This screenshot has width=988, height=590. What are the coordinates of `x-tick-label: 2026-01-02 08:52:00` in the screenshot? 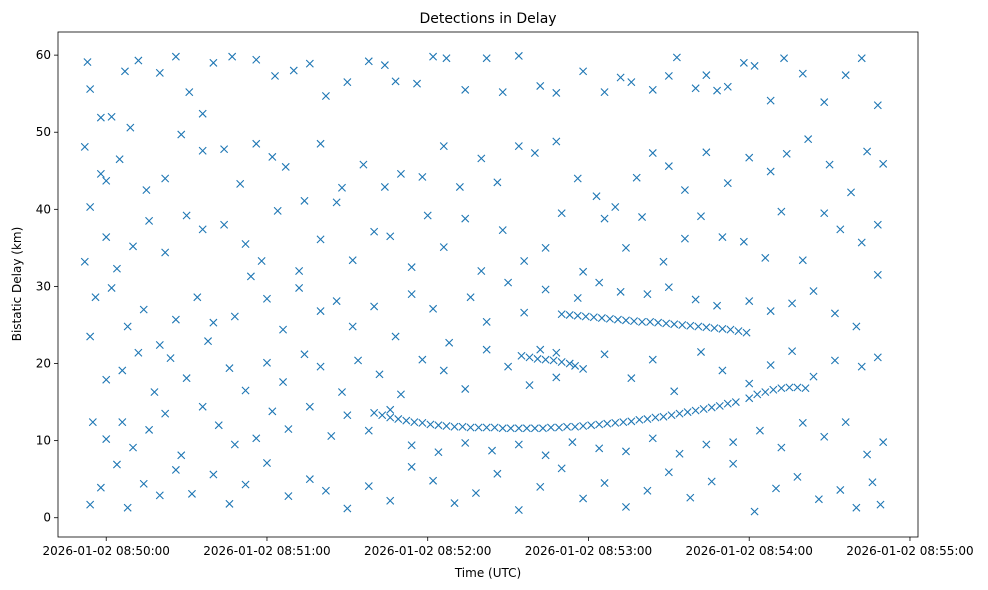 It's located at (427, 551).